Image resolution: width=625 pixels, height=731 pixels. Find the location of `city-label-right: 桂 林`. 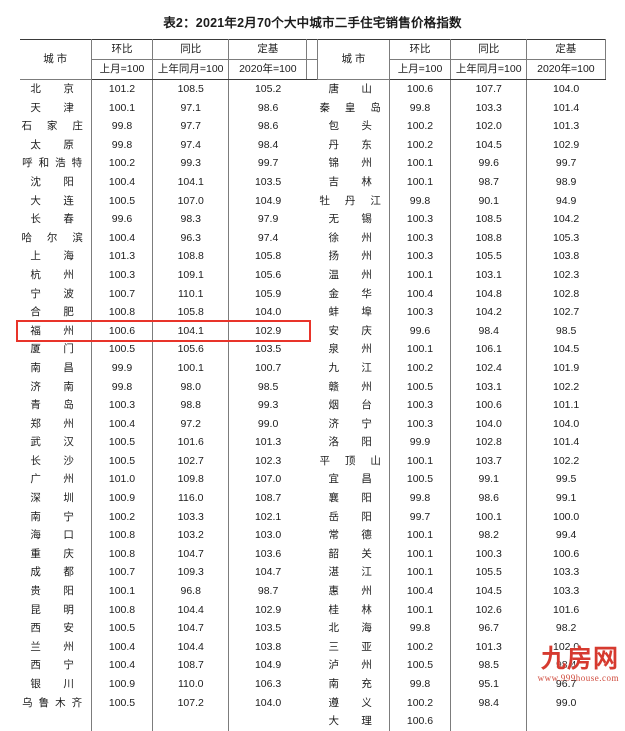

city-label-right: 桂 林 is located at coordinates (353, 610).